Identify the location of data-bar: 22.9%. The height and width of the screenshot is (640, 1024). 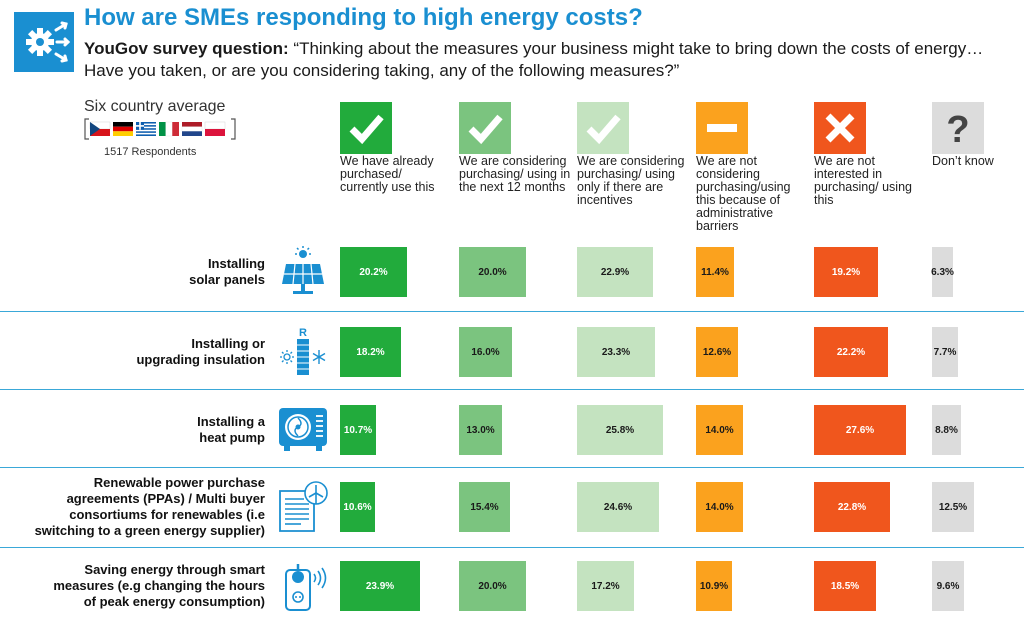
(615, 272).